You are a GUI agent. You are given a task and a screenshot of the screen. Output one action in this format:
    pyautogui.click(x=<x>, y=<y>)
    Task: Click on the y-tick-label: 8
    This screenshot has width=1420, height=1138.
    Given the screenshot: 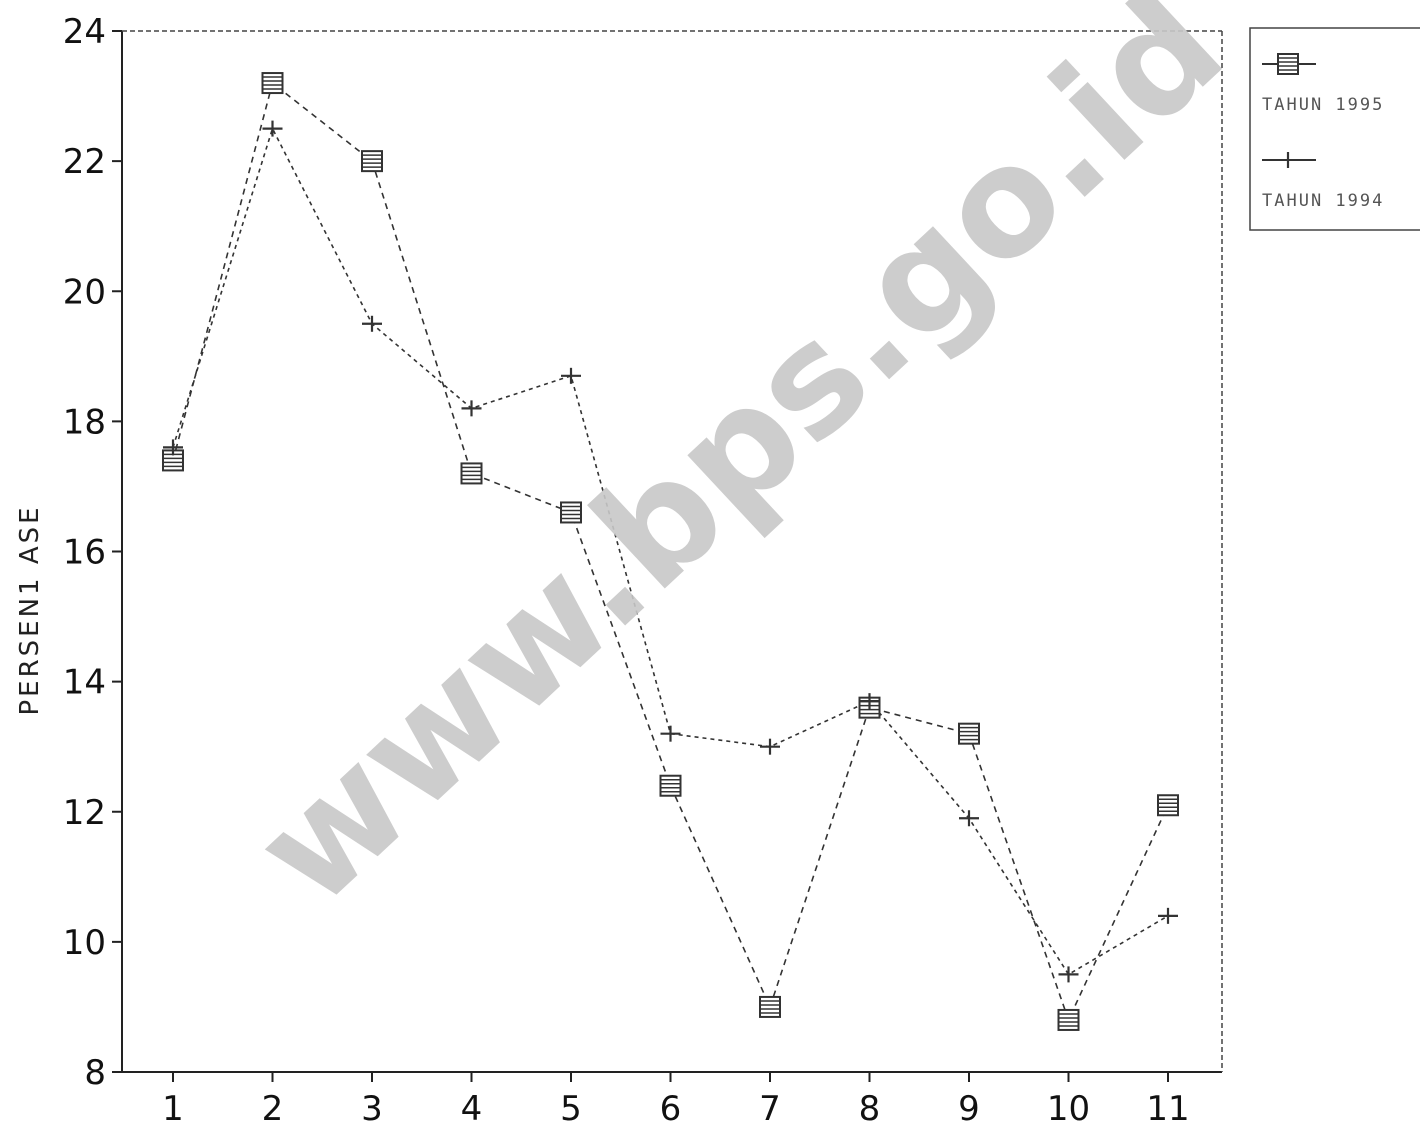 What is the action you would take?
    pyautogui.click(x=95, y=1073)
    